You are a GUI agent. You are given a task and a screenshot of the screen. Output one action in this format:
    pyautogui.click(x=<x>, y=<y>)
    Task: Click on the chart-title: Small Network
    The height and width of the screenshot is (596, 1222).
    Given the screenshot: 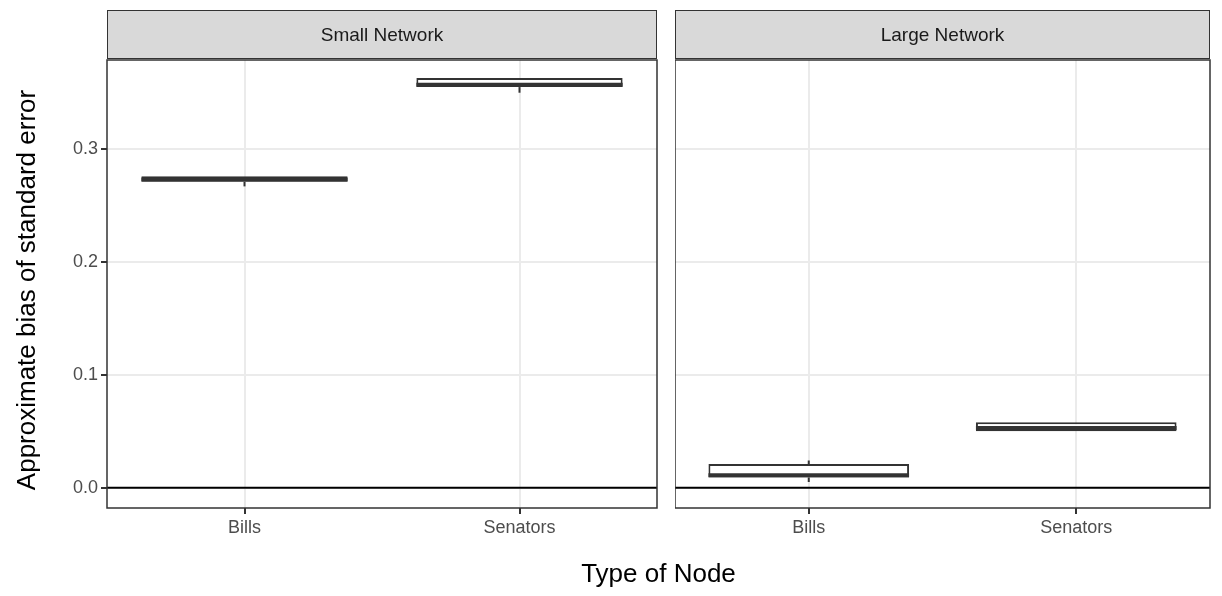 What is the action you would take?
    pyautogui.click(x=382, y=34)
    